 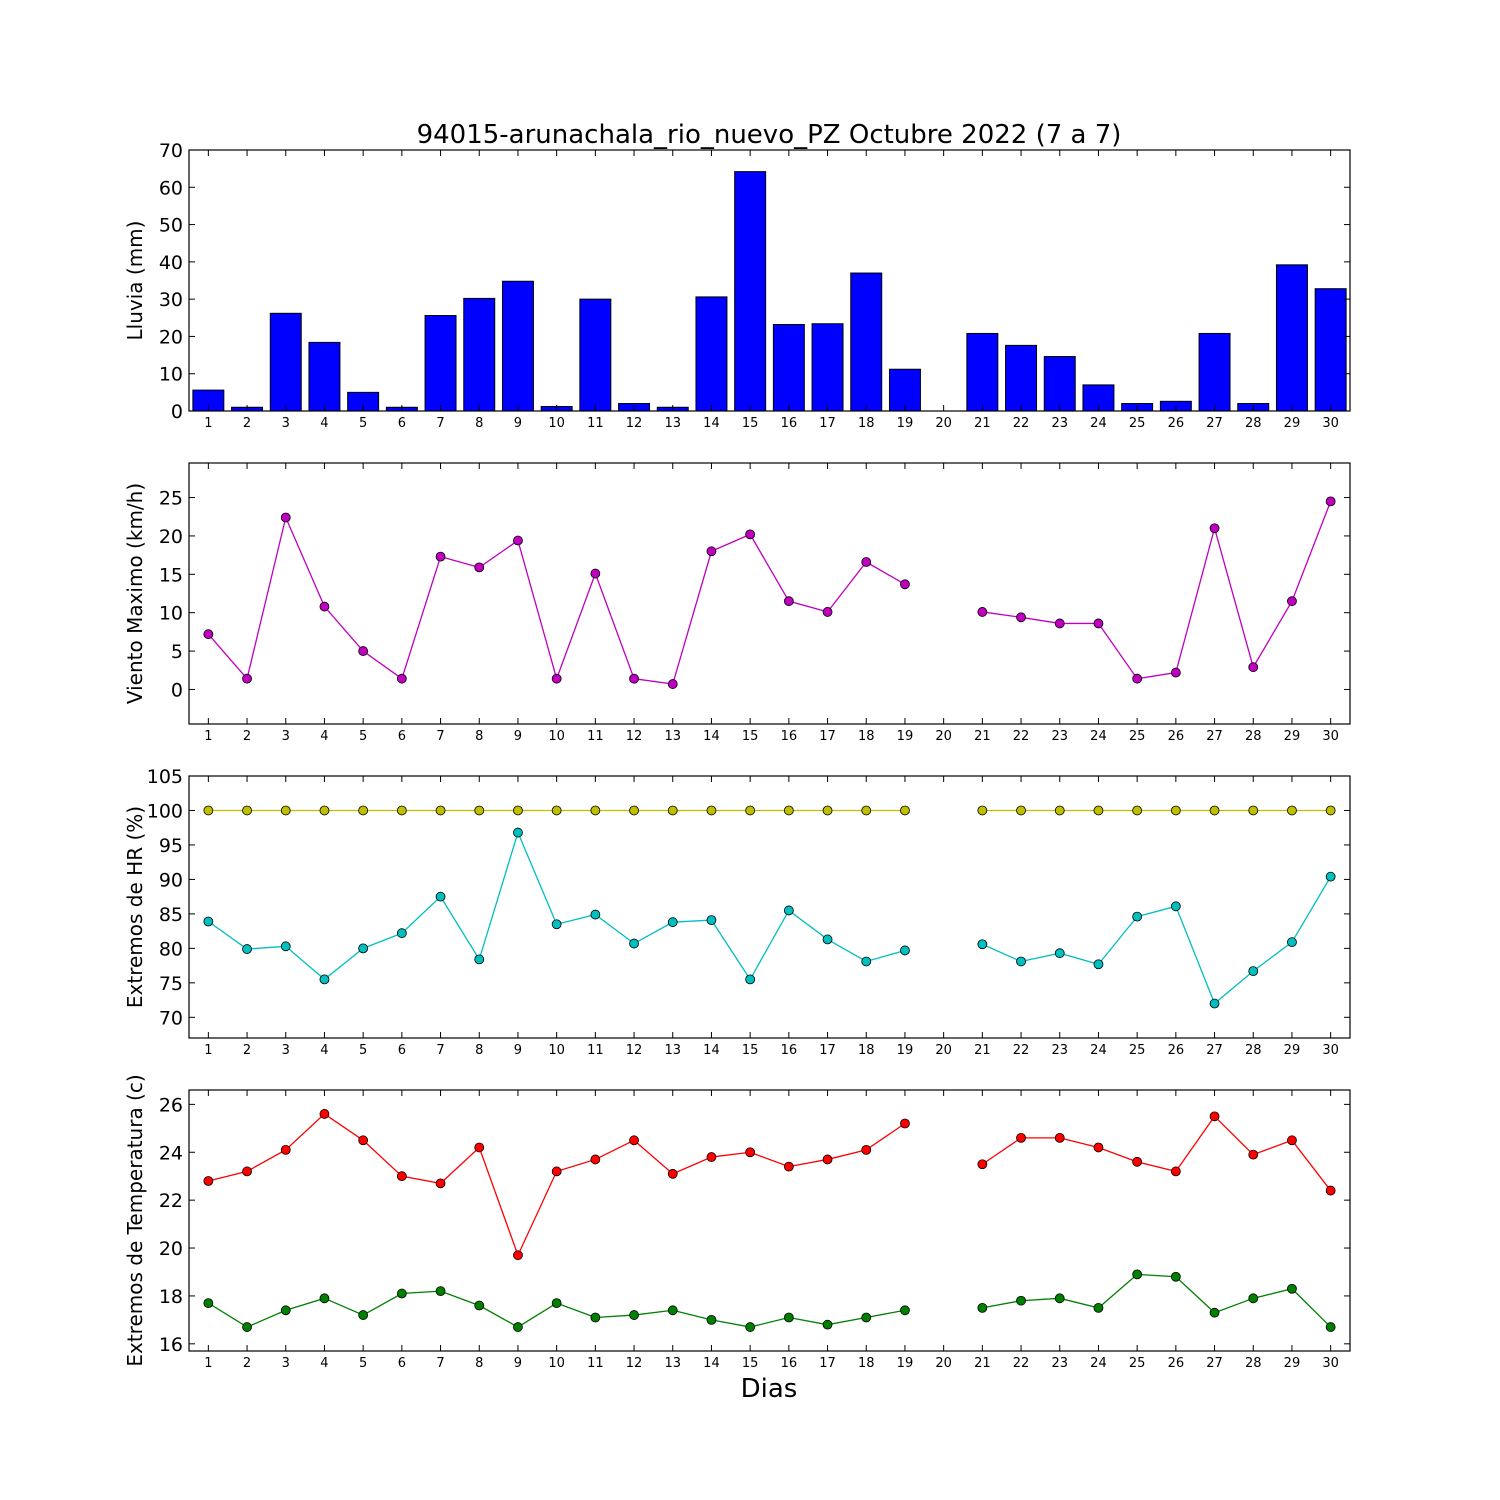 What do you see at coordinates (171, 614) in the screenshot?
I see `y-tick-label: 10` at bounding box center [171, 614].